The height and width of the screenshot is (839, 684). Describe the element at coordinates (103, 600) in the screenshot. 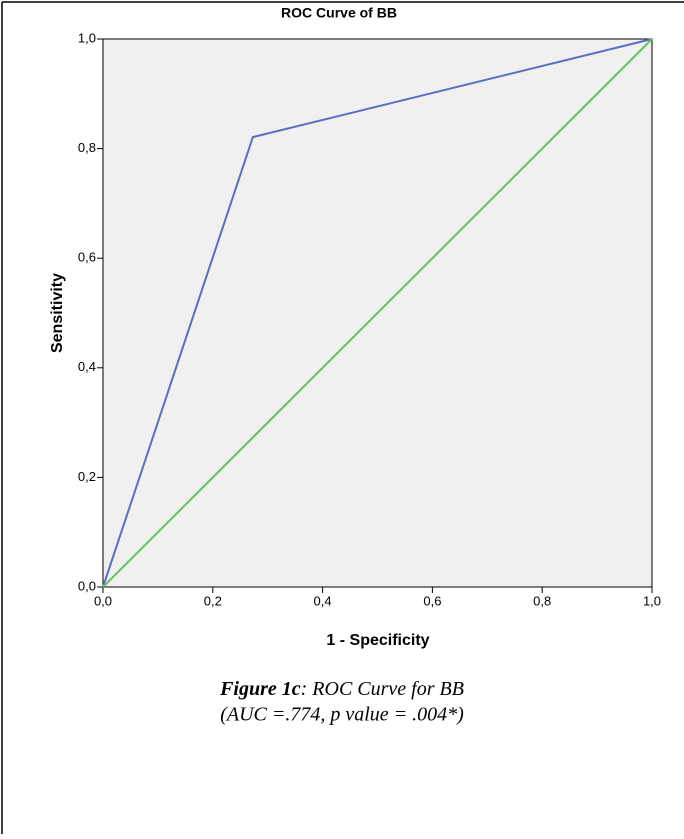

I see `x-tick-label: 0,0` at that location.